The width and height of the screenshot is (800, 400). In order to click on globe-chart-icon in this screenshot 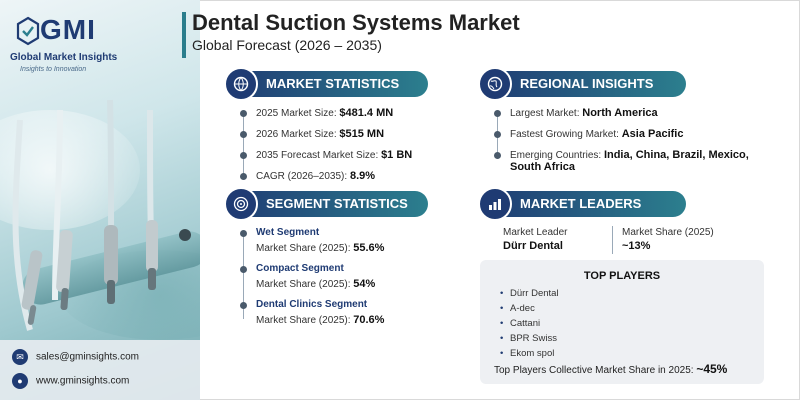, I will do `click(241, 84)`.